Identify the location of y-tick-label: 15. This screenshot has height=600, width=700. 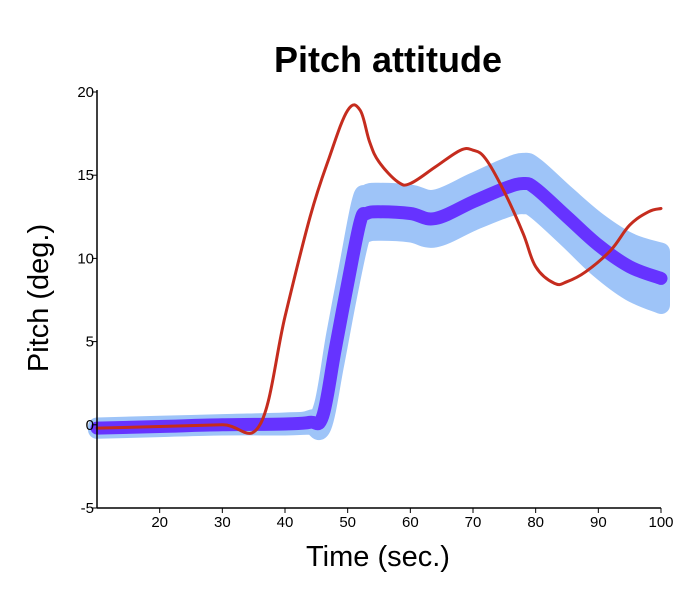
(85, 175).